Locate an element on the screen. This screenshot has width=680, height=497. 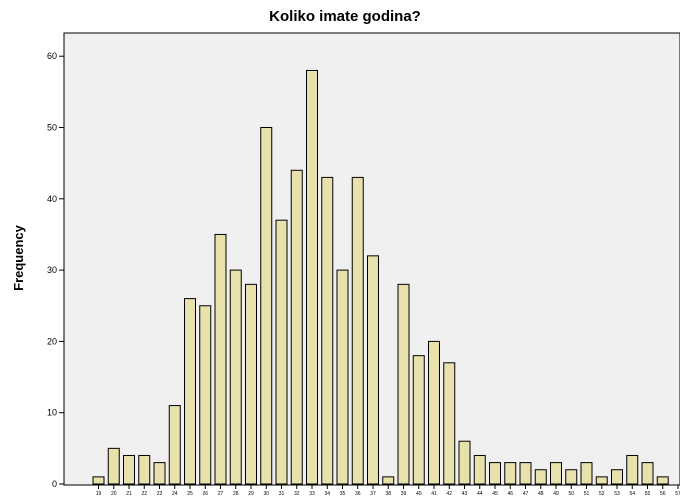
x-tick-label: 54 is located at coordinates (632, 494).